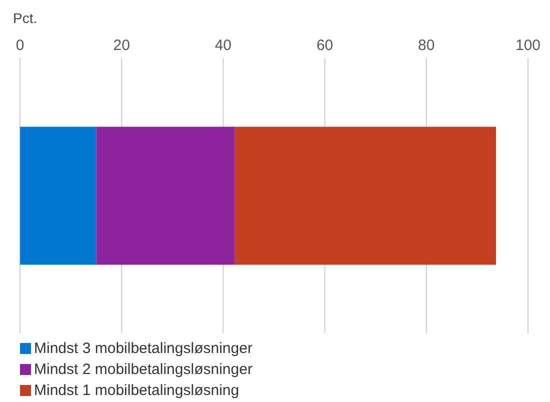 This screenshot has width=550, height=402. Describe the element at coordinates (143, 370) in the screenshot. I see `legend-label: Mindst 2 mobilbetalingsløsninger` at that location.